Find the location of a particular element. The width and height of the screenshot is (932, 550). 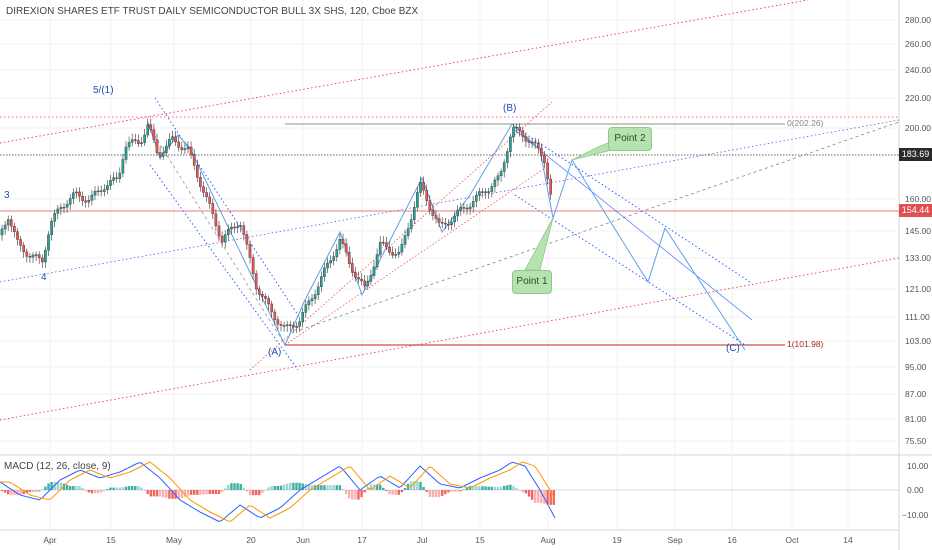

price-tick: 145.00 is located at coordinates (918, 231).